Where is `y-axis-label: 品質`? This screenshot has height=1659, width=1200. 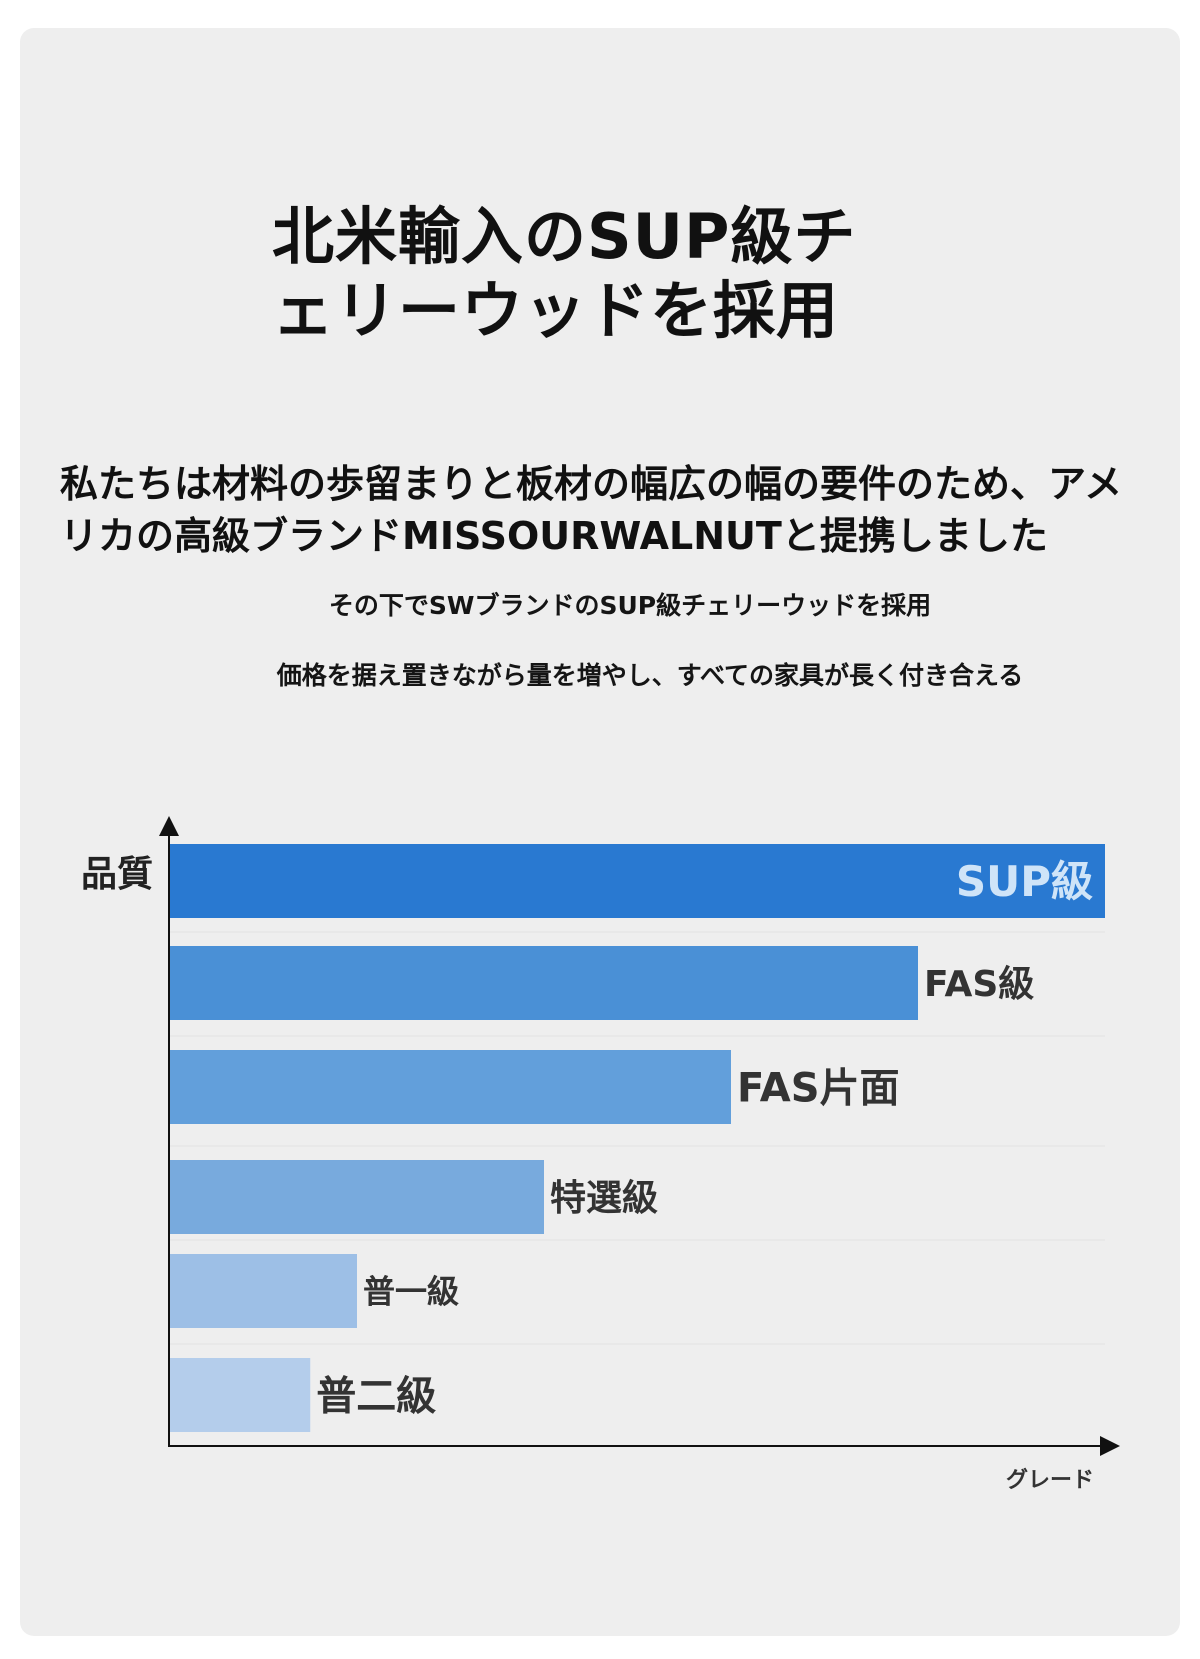
y-axis-label: 品質 is located at coordinates (117, 874).